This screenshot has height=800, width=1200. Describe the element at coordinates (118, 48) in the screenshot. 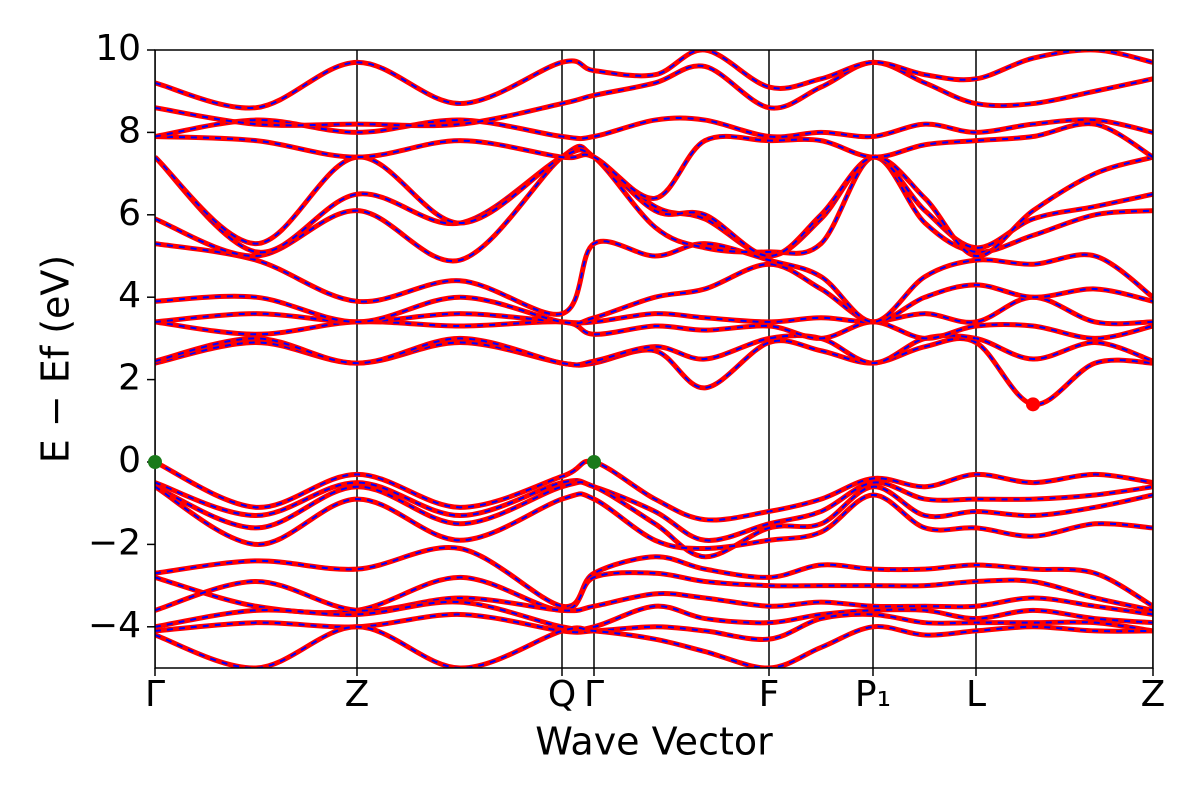

I see `y-tick-label: 10` at that location.